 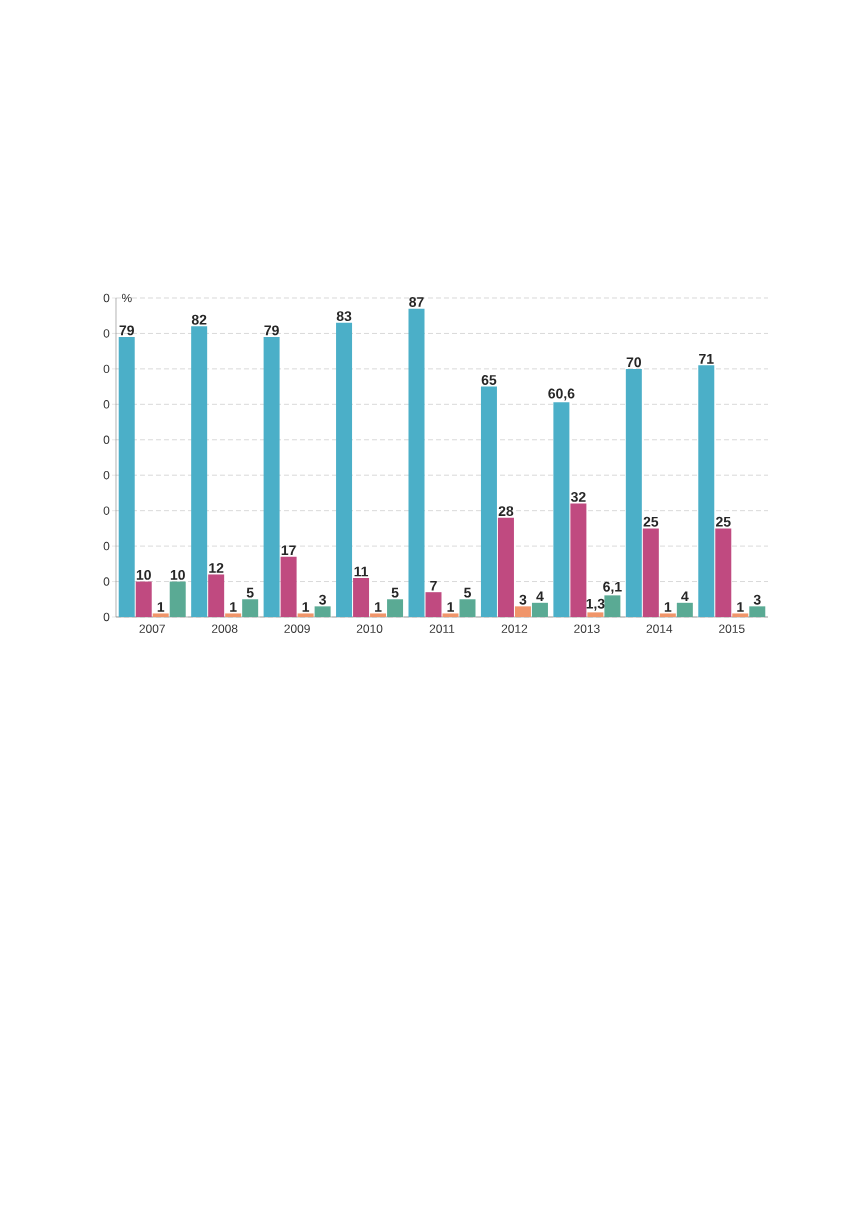 I want to click on x-tick-label: 2013, so click(x=587, y=628).